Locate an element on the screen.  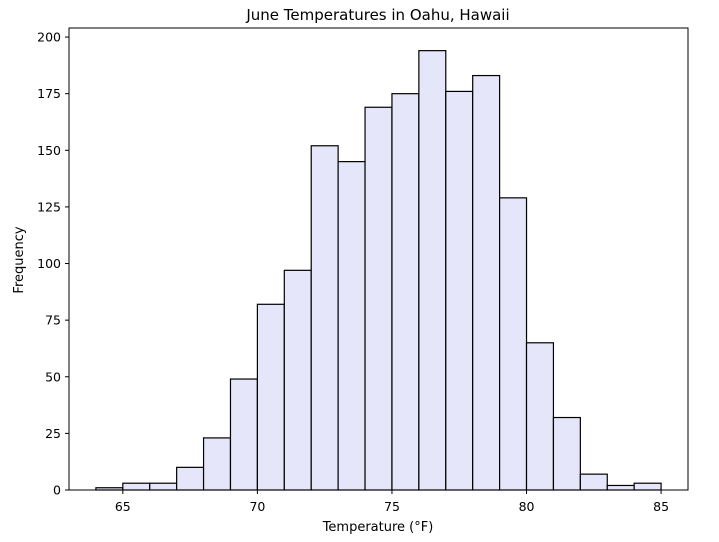
y-axis-ticks: 0 25 50 75 100 125 150 175 200 is located at coordinates (53, 264).